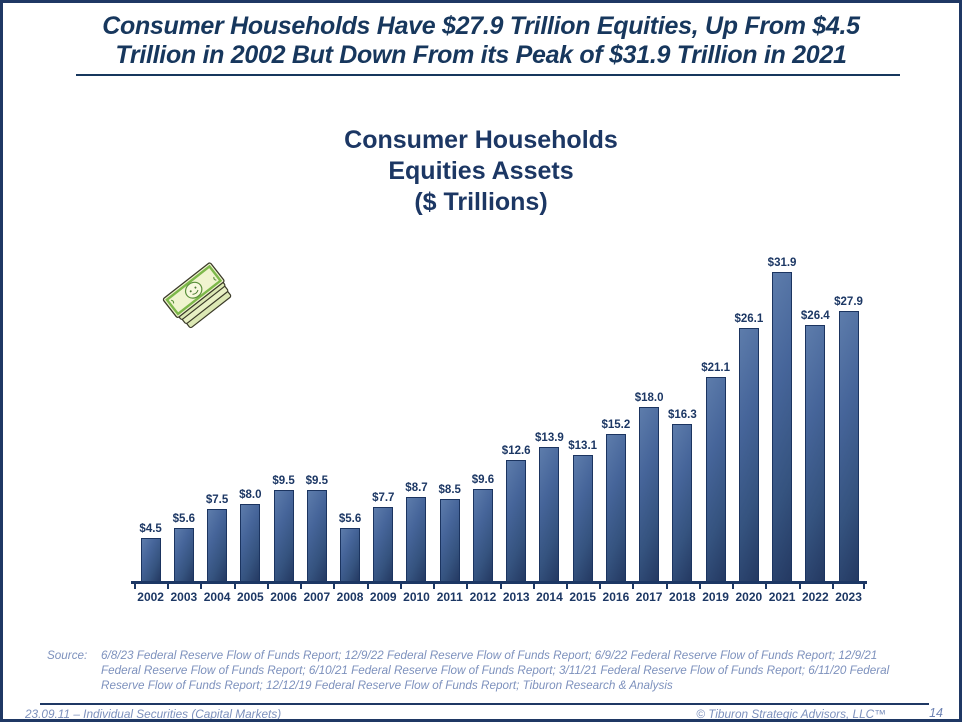  I want to click on bar-column: $26.1, so click(748, 412).